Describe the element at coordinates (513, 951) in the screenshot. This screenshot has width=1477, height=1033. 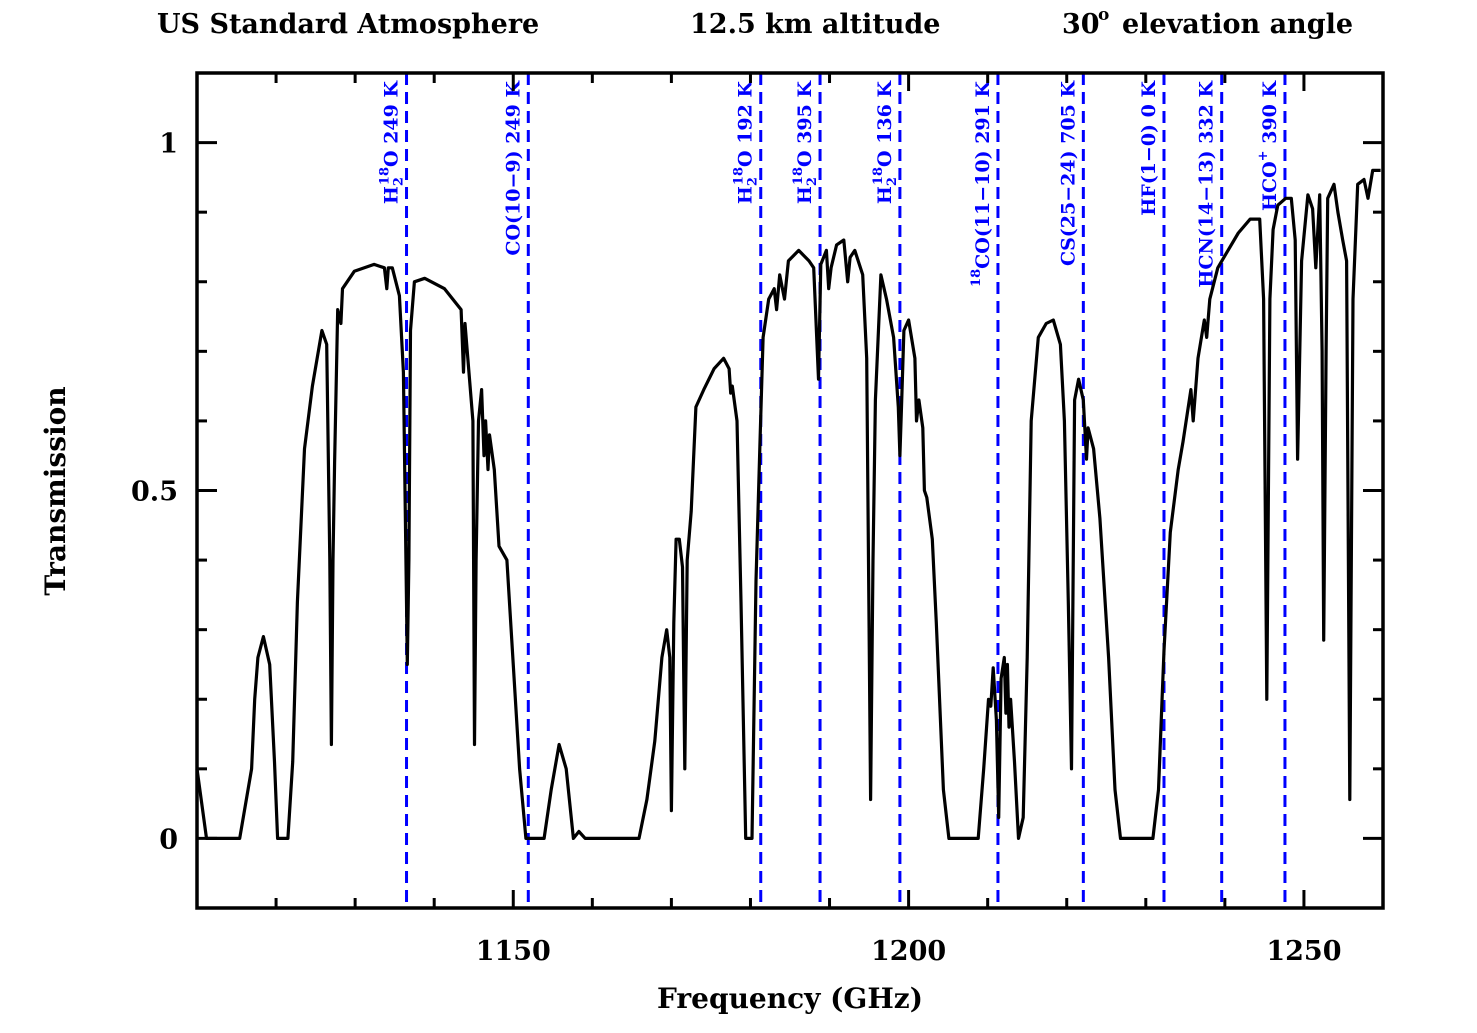
I see `x-tick-label-1150: 1150` at that location.